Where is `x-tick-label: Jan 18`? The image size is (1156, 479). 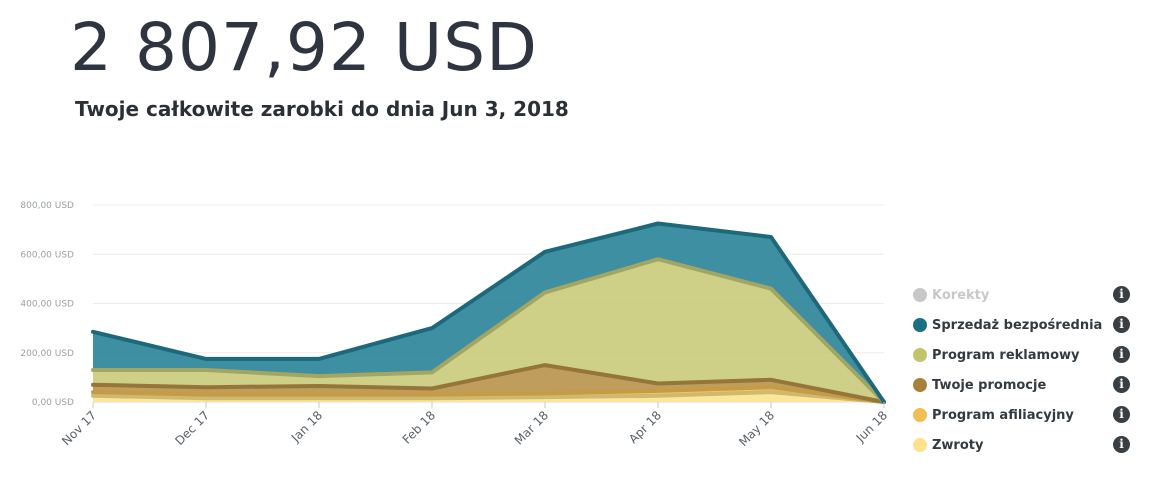 x-tick-label: Jan 18 is located at coordinates (306, 426).